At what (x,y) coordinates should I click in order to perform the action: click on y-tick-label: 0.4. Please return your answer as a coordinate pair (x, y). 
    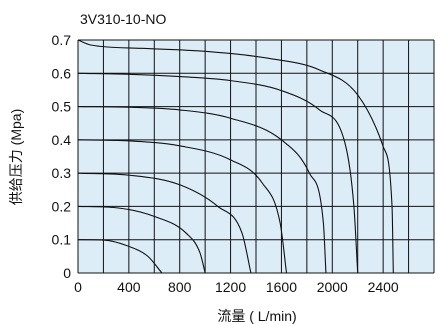
    Looking at the image, I should click on (62, 140).